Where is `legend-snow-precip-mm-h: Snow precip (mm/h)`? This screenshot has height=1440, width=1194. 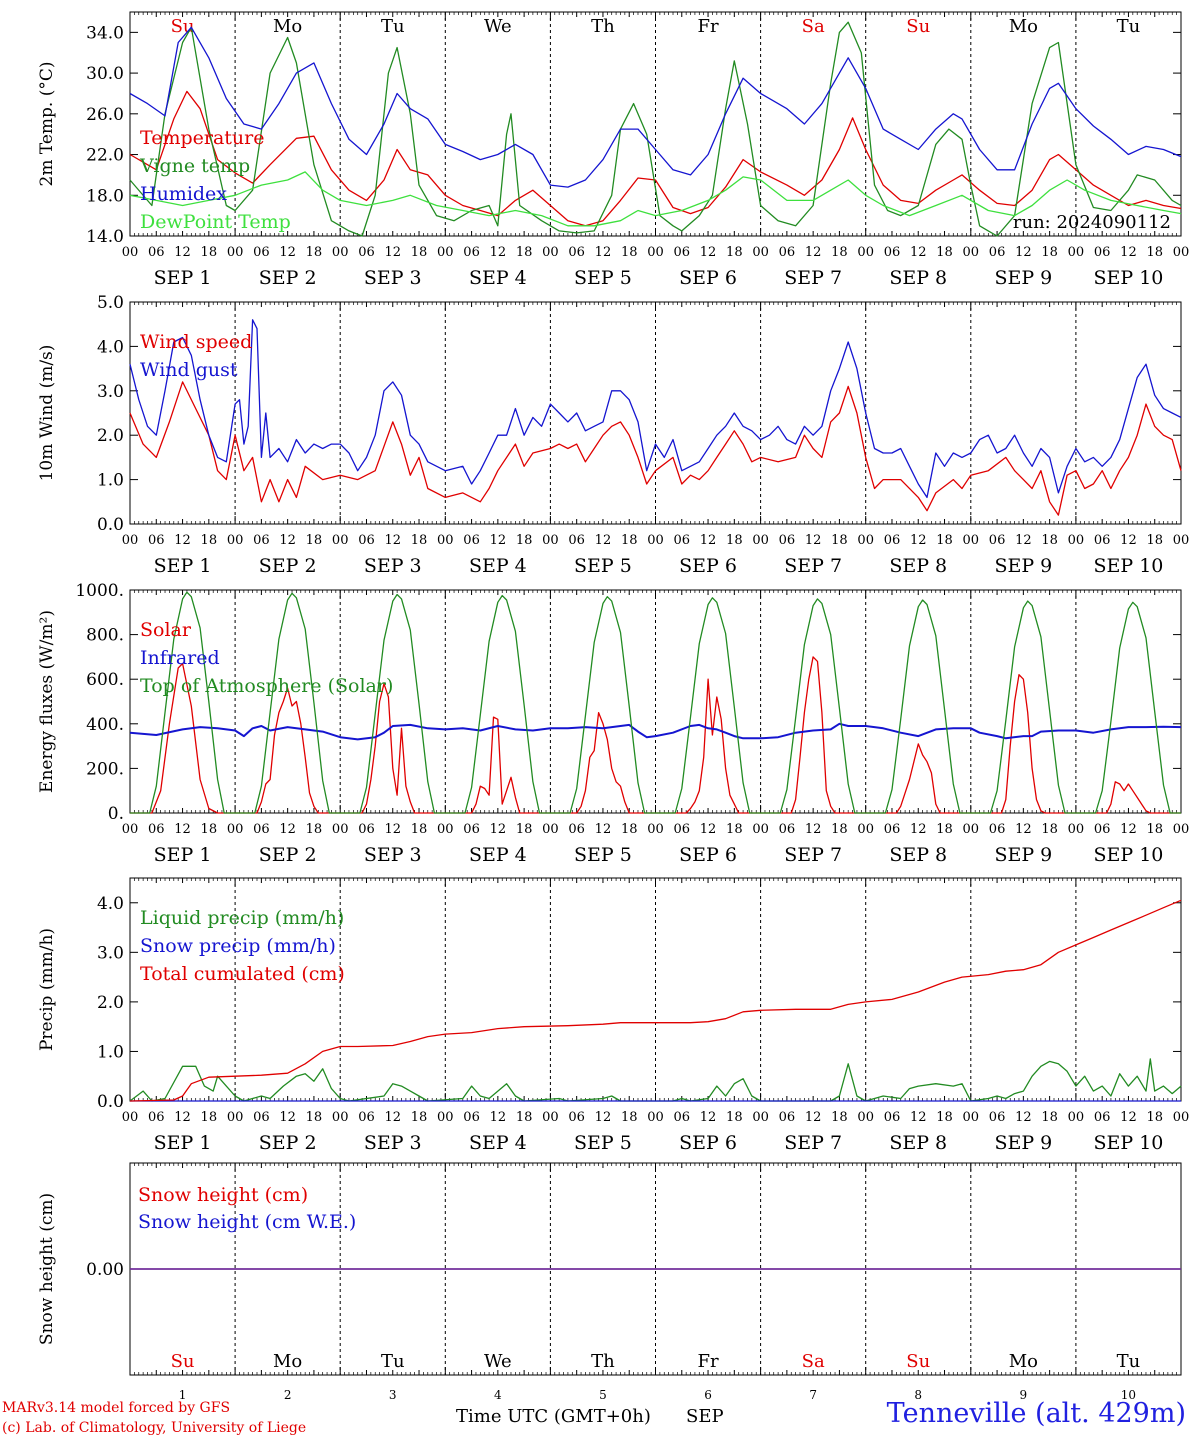
legend-snow-precip-mm-h: Snow precip (mm/h) is located at coordinates (238, 946).